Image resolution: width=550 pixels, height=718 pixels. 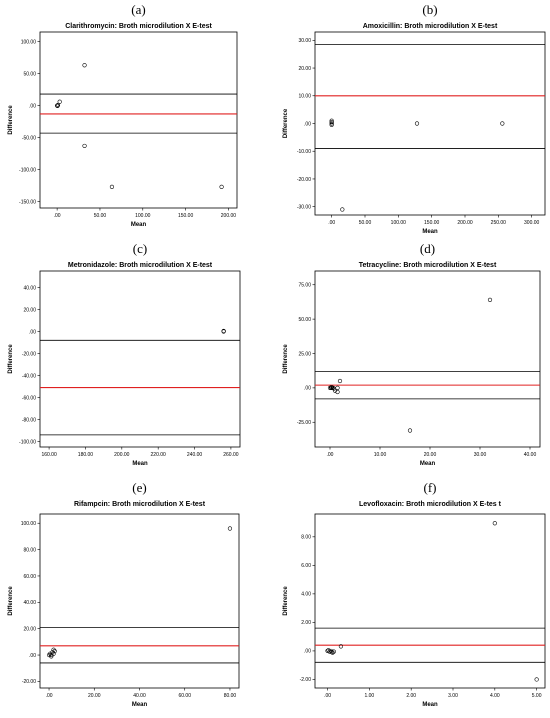 I want to click on panel-letter: (e), so click(x=139, y=487).